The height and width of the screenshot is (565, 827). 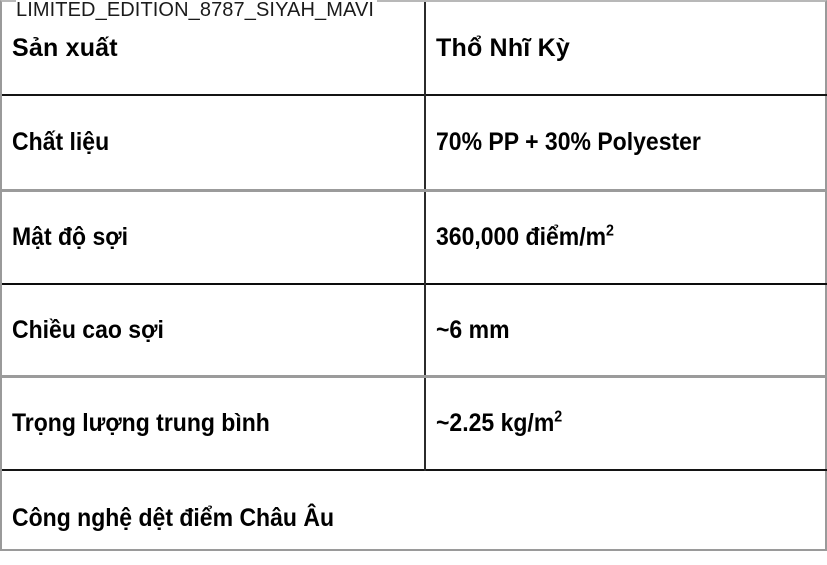 I want to click on spec-value-main: ~2.25 kg/m, so click(x=495, y=423).